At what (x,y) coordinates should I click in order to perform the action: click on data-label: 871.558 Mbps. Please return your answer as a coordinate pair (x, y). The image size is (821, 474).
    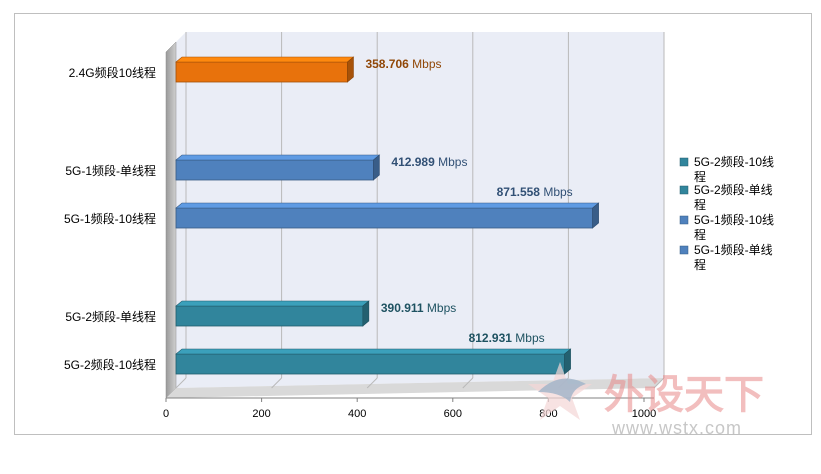
    Looking at the image, I should click on (535, 192).